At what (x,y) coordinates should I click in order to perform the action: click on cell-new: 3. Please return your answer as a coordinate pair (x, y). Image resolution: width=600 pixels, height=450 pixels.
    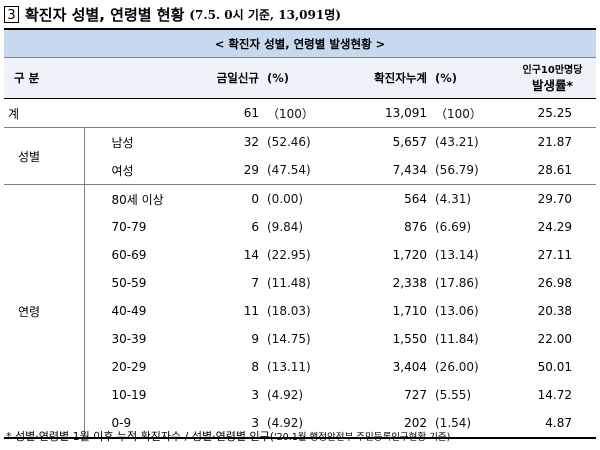
    Looking at the image, I should click on (221, 424).